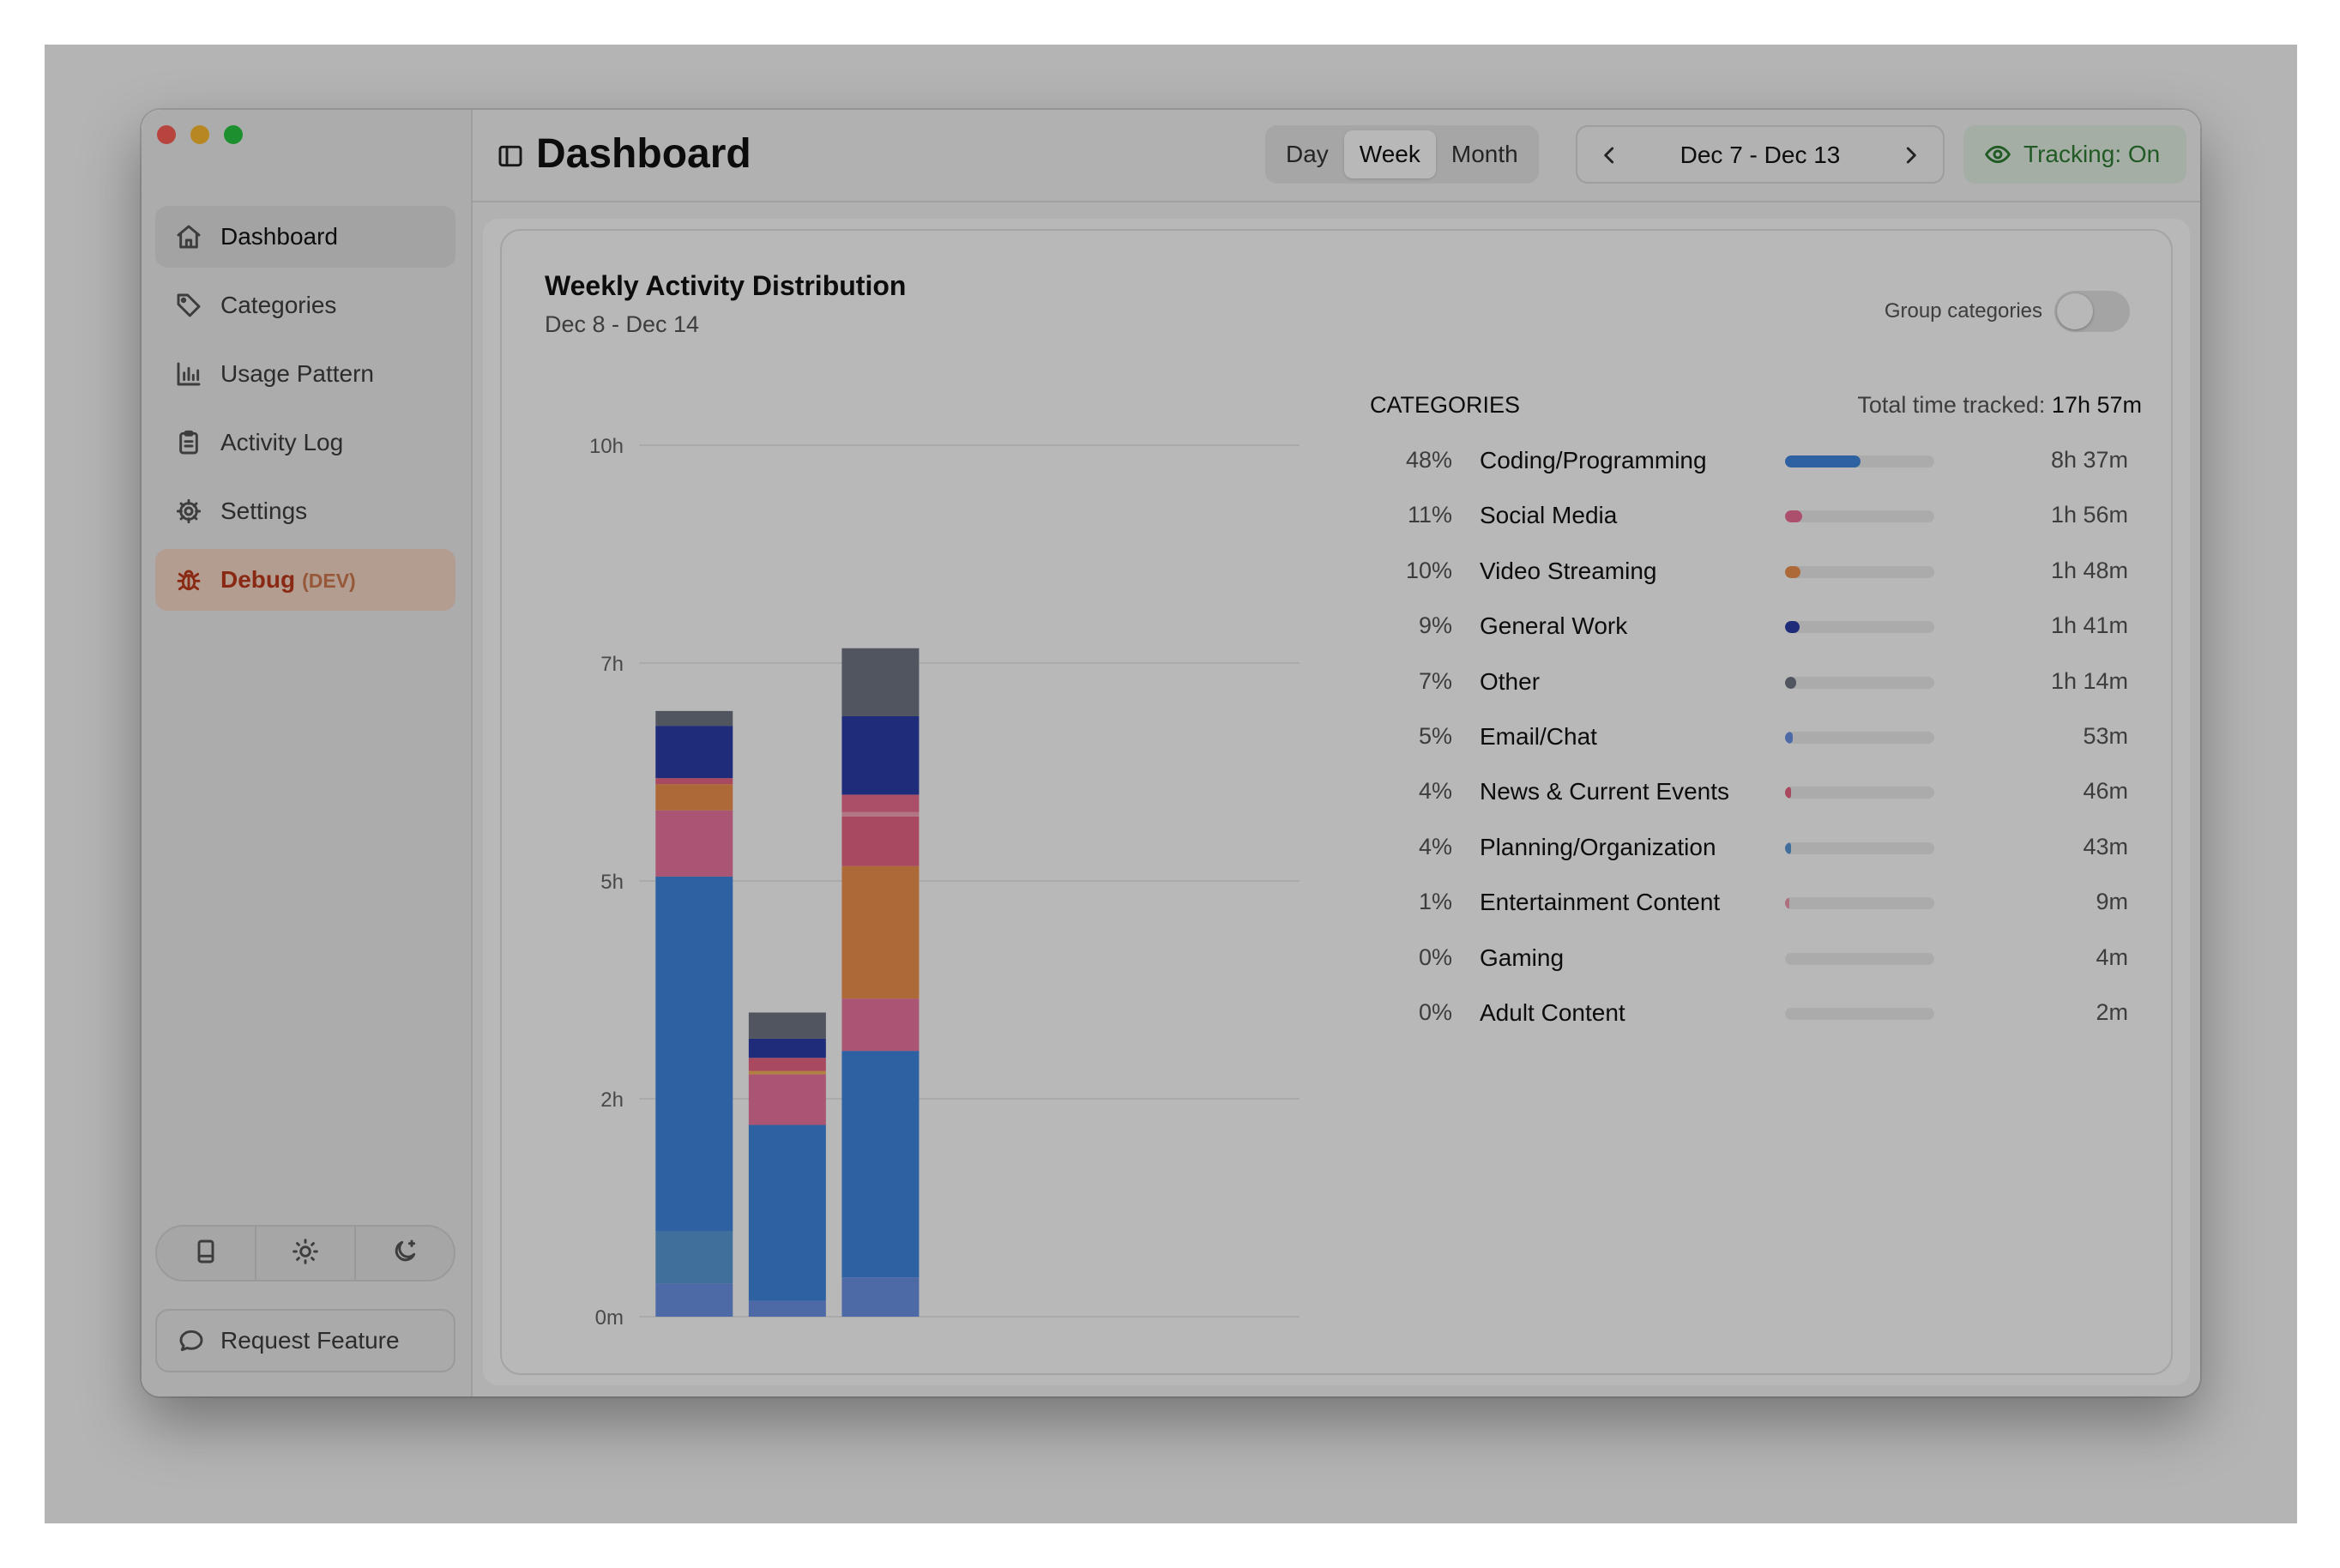 This screenshot has height=1568, width=2340. Describe the element at coordinates (188, 512) in the screenshot. I see `gear-icon` at that location.